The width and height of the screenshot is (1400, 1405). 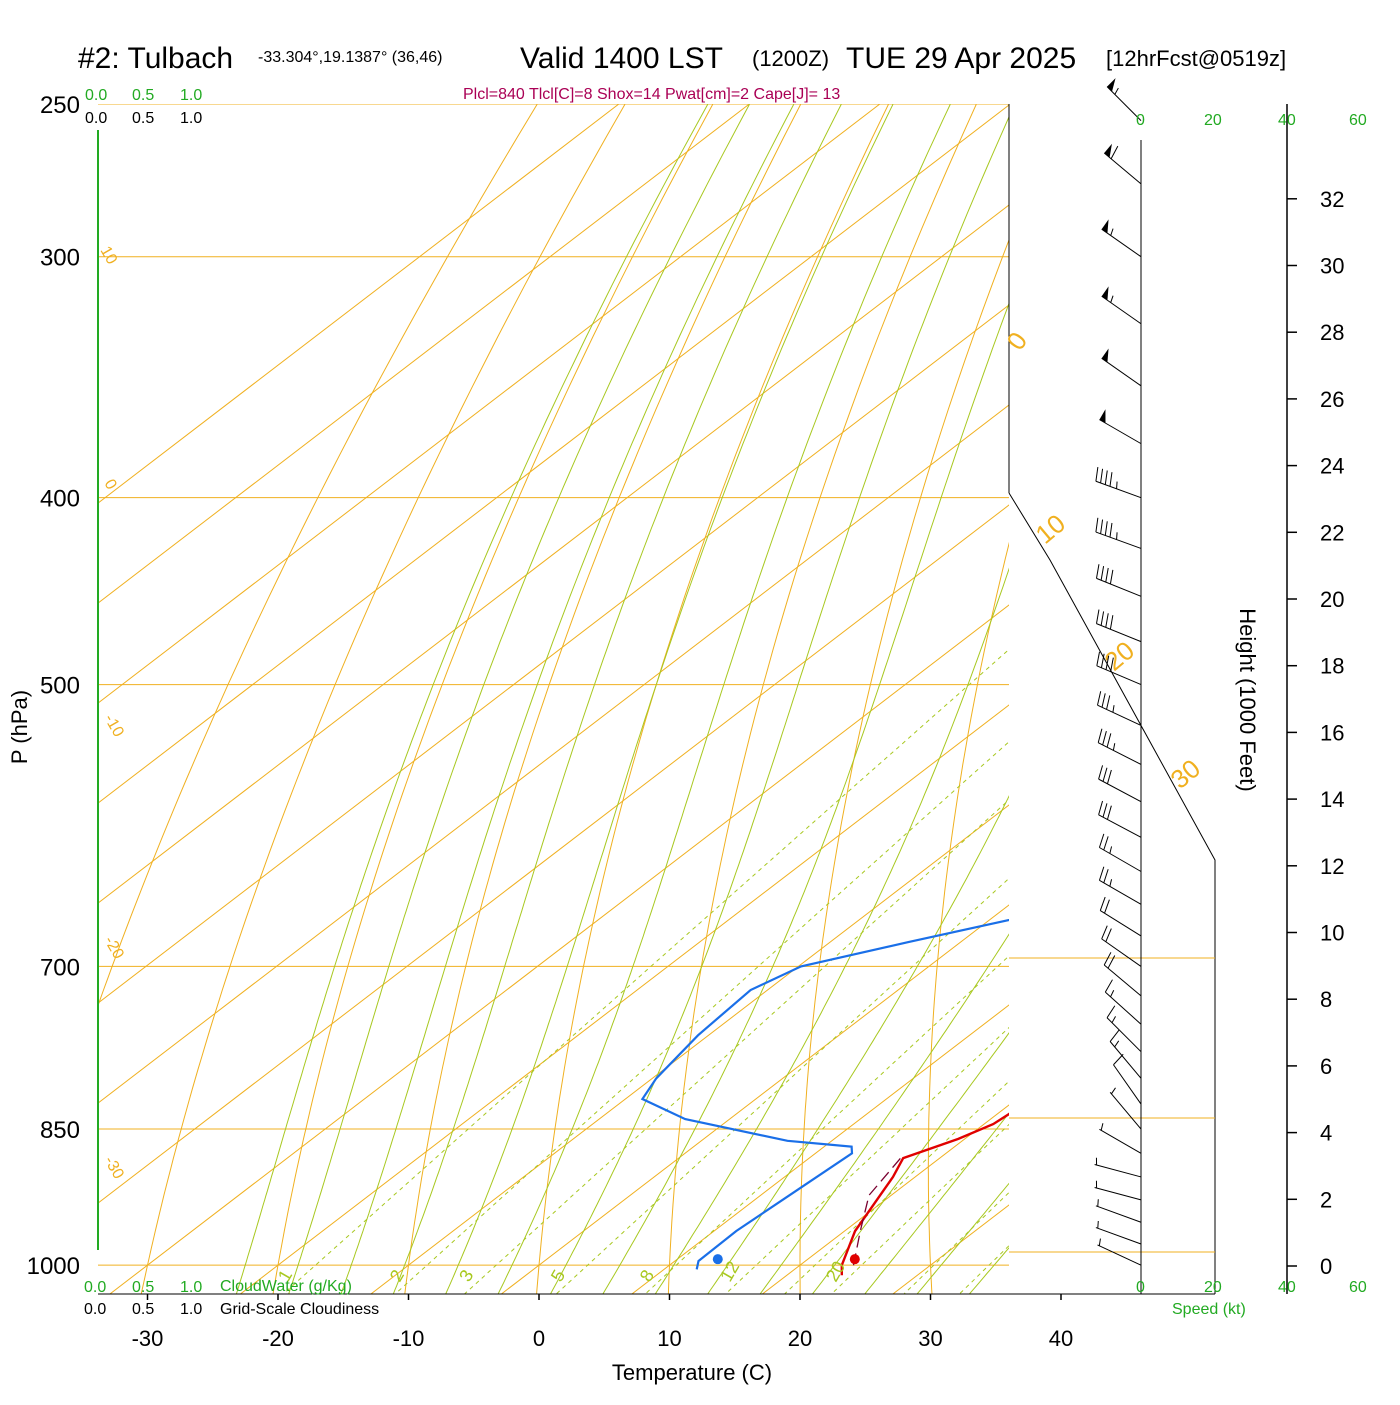 What do you see at coordinates (835, 1271) in the screenshot?
I see `mixing-ratio-label: 20` at bounding box center [835, 1271].